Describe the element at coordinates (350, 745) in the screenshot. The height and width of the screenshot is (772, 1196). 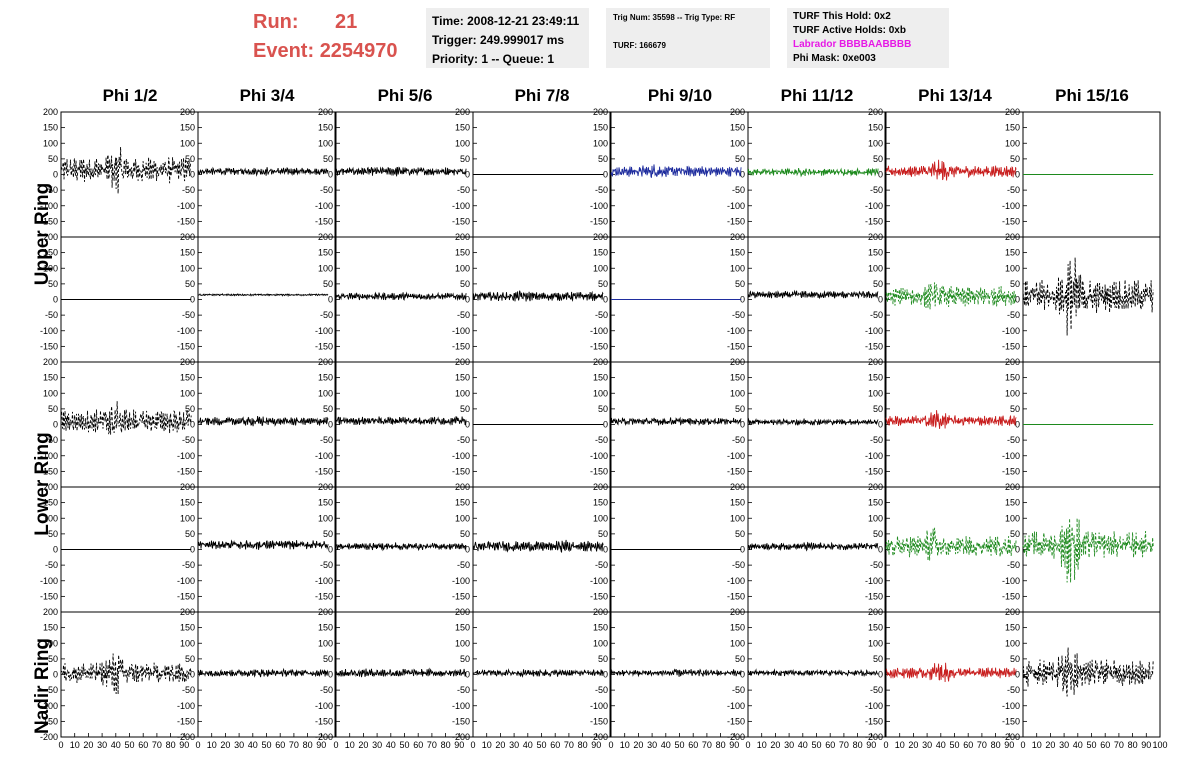
I see `x-tick-label: 10` at that location.